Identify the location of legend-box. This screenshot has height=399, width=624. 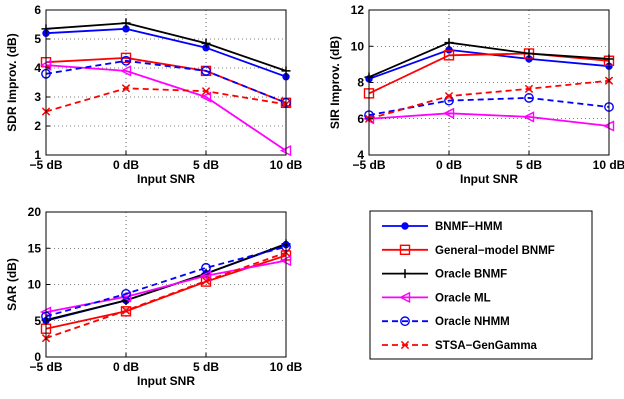
(481, 285).